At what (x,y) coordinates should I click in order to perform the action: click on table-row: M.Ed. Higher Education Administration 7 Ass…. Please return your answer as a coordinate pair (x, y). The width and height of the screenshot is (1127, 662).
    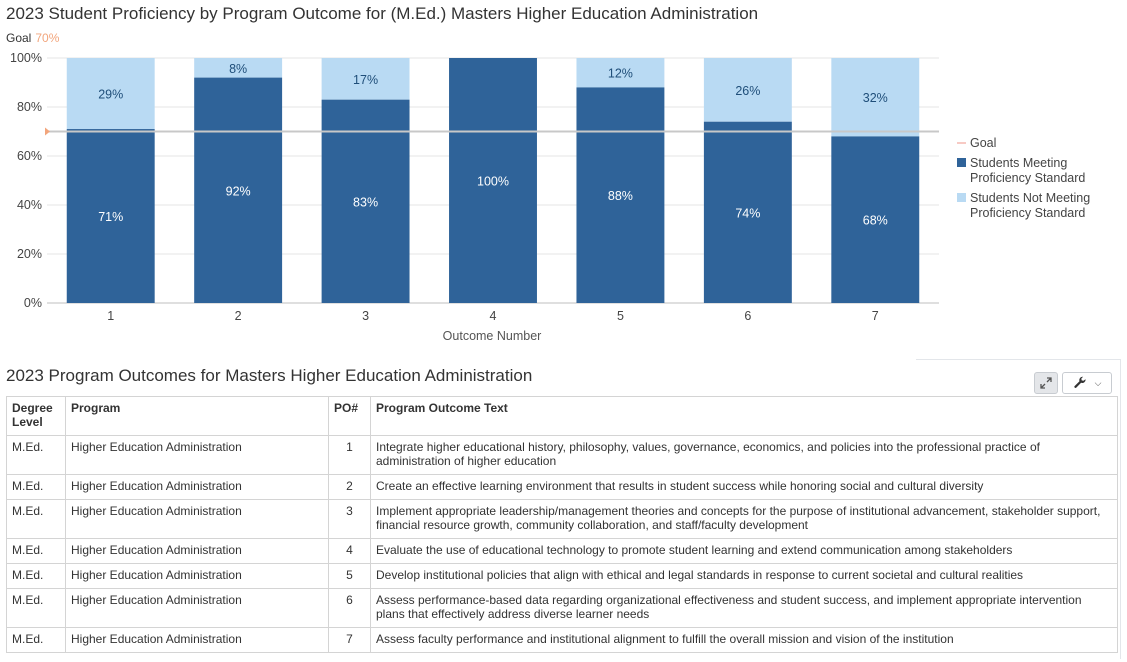
    Looking at the image, I should click on (562, 640).